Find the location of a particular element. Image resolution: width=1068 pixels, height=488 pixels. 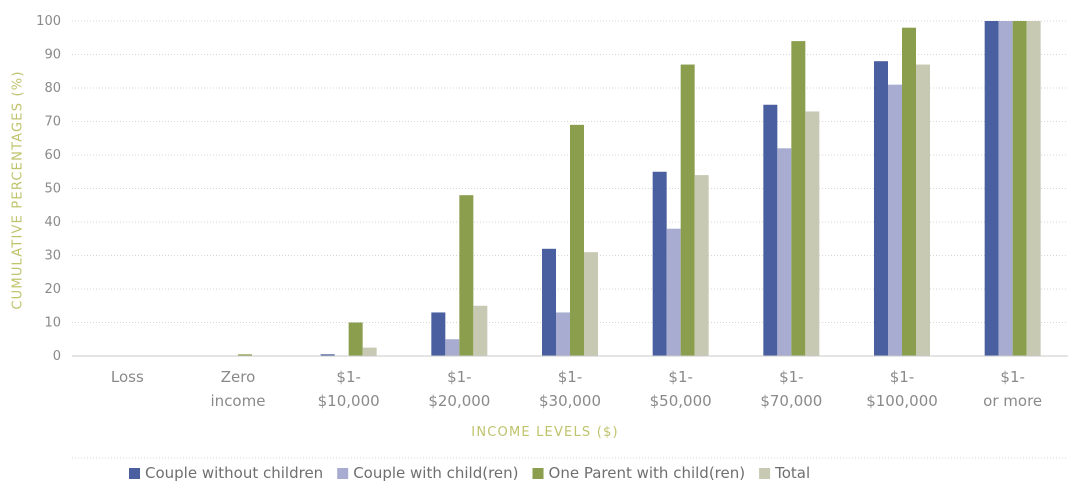

y-tick-label: 60 is located at coordinates (52, 155).